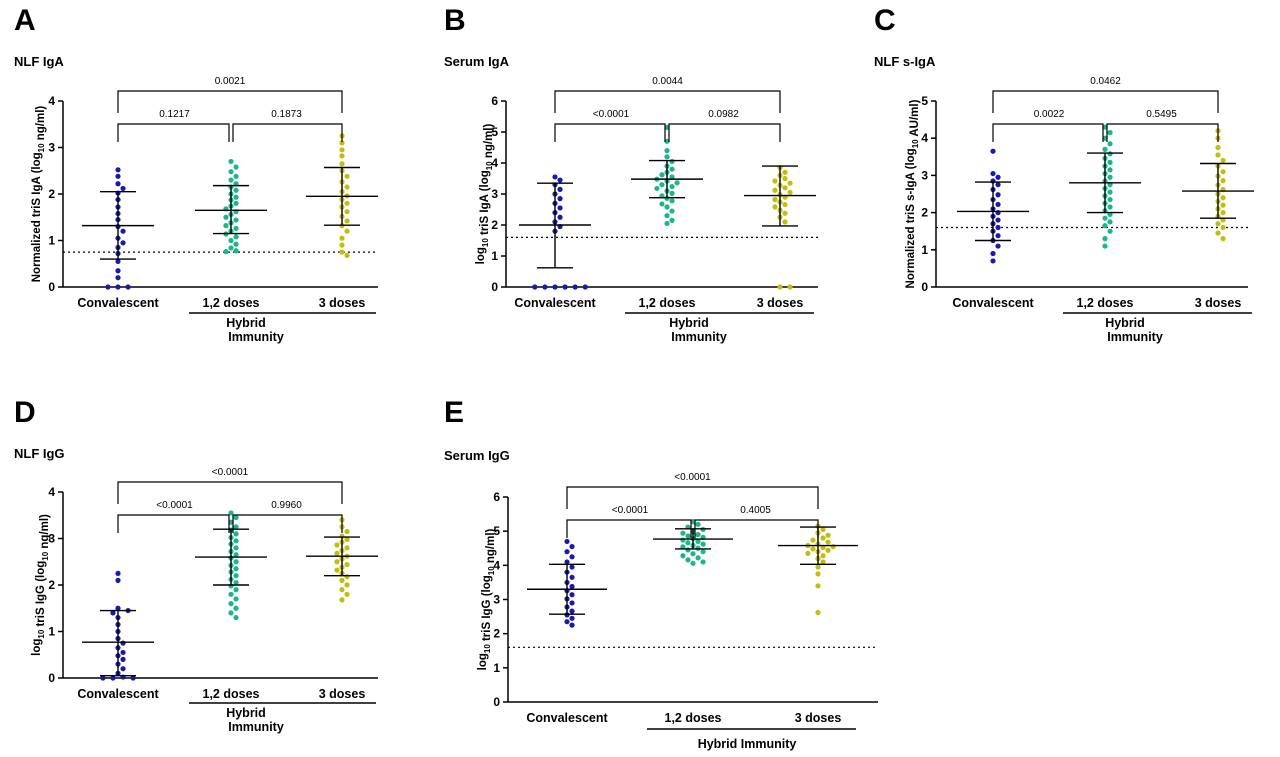  I want to click on comparison-bracket: 0.4005, so click(756, 521).